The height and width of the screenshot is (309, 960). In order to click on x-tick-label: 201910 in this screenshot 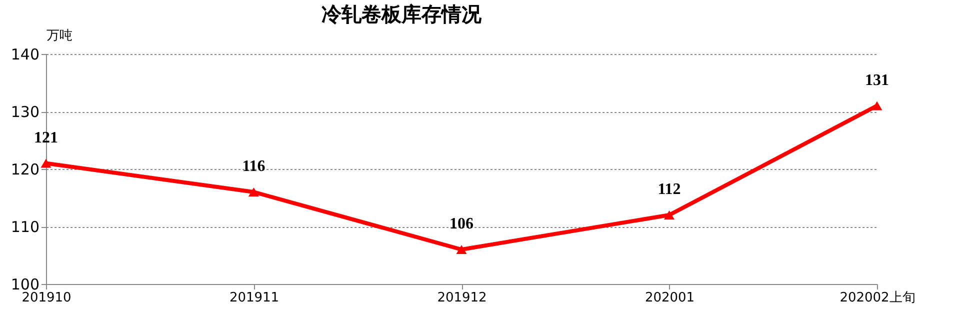, I will do `click(47, 298)`.